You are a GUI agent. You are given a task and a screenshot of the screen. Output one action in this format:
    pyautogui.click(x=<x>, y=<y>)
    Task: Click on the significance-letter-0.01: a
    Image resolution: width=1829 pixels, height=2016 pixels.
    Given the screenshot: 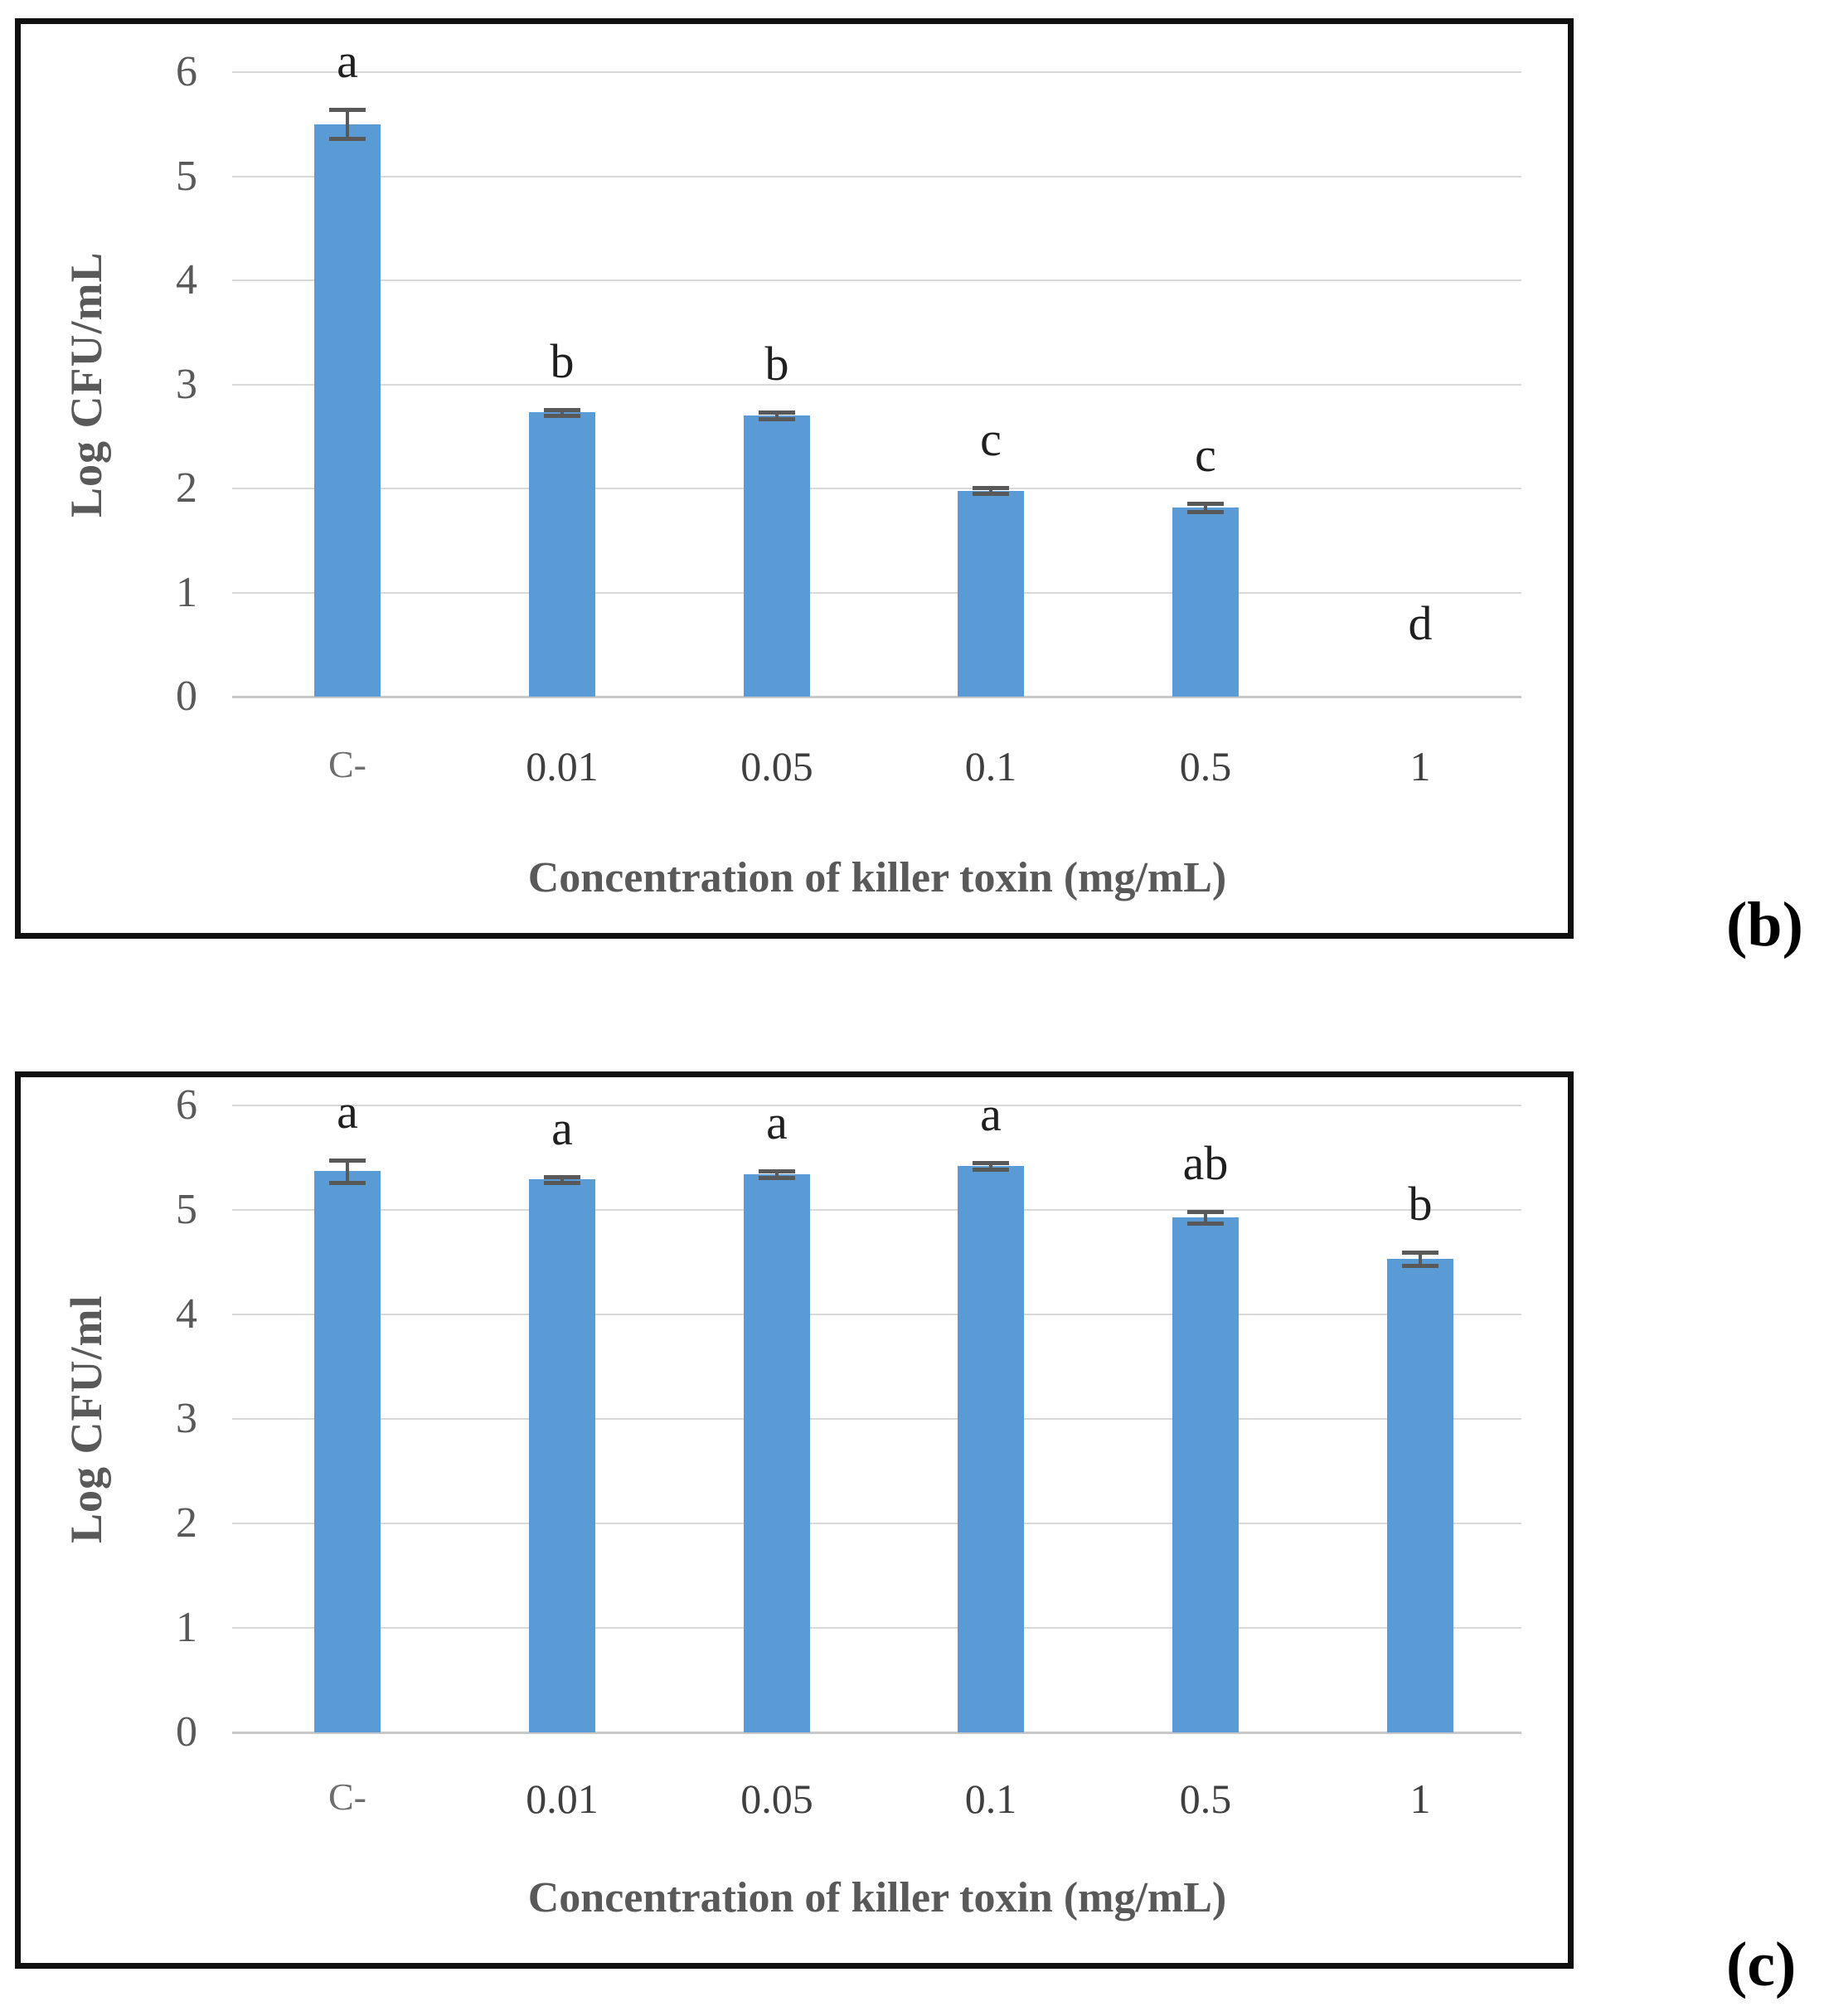 What is the action you would take?
    pyautogui.click(x=562, y=1128)
    